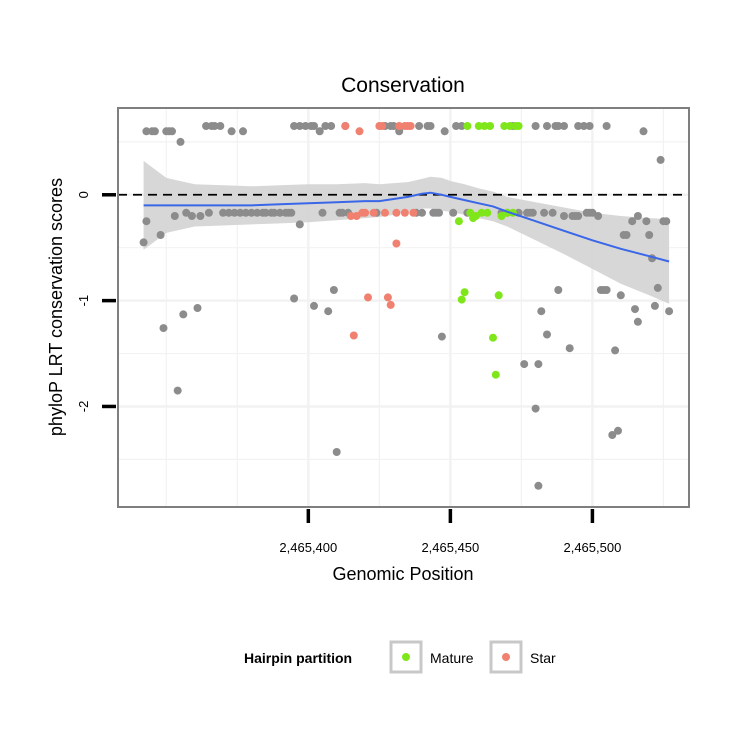 The width and height of the screenshot is (750, 750). What do you see at coordinates (402, 574) in the screenshot?
I see `x-axis-label: Genomic Position` at bounding box center [402, 574].